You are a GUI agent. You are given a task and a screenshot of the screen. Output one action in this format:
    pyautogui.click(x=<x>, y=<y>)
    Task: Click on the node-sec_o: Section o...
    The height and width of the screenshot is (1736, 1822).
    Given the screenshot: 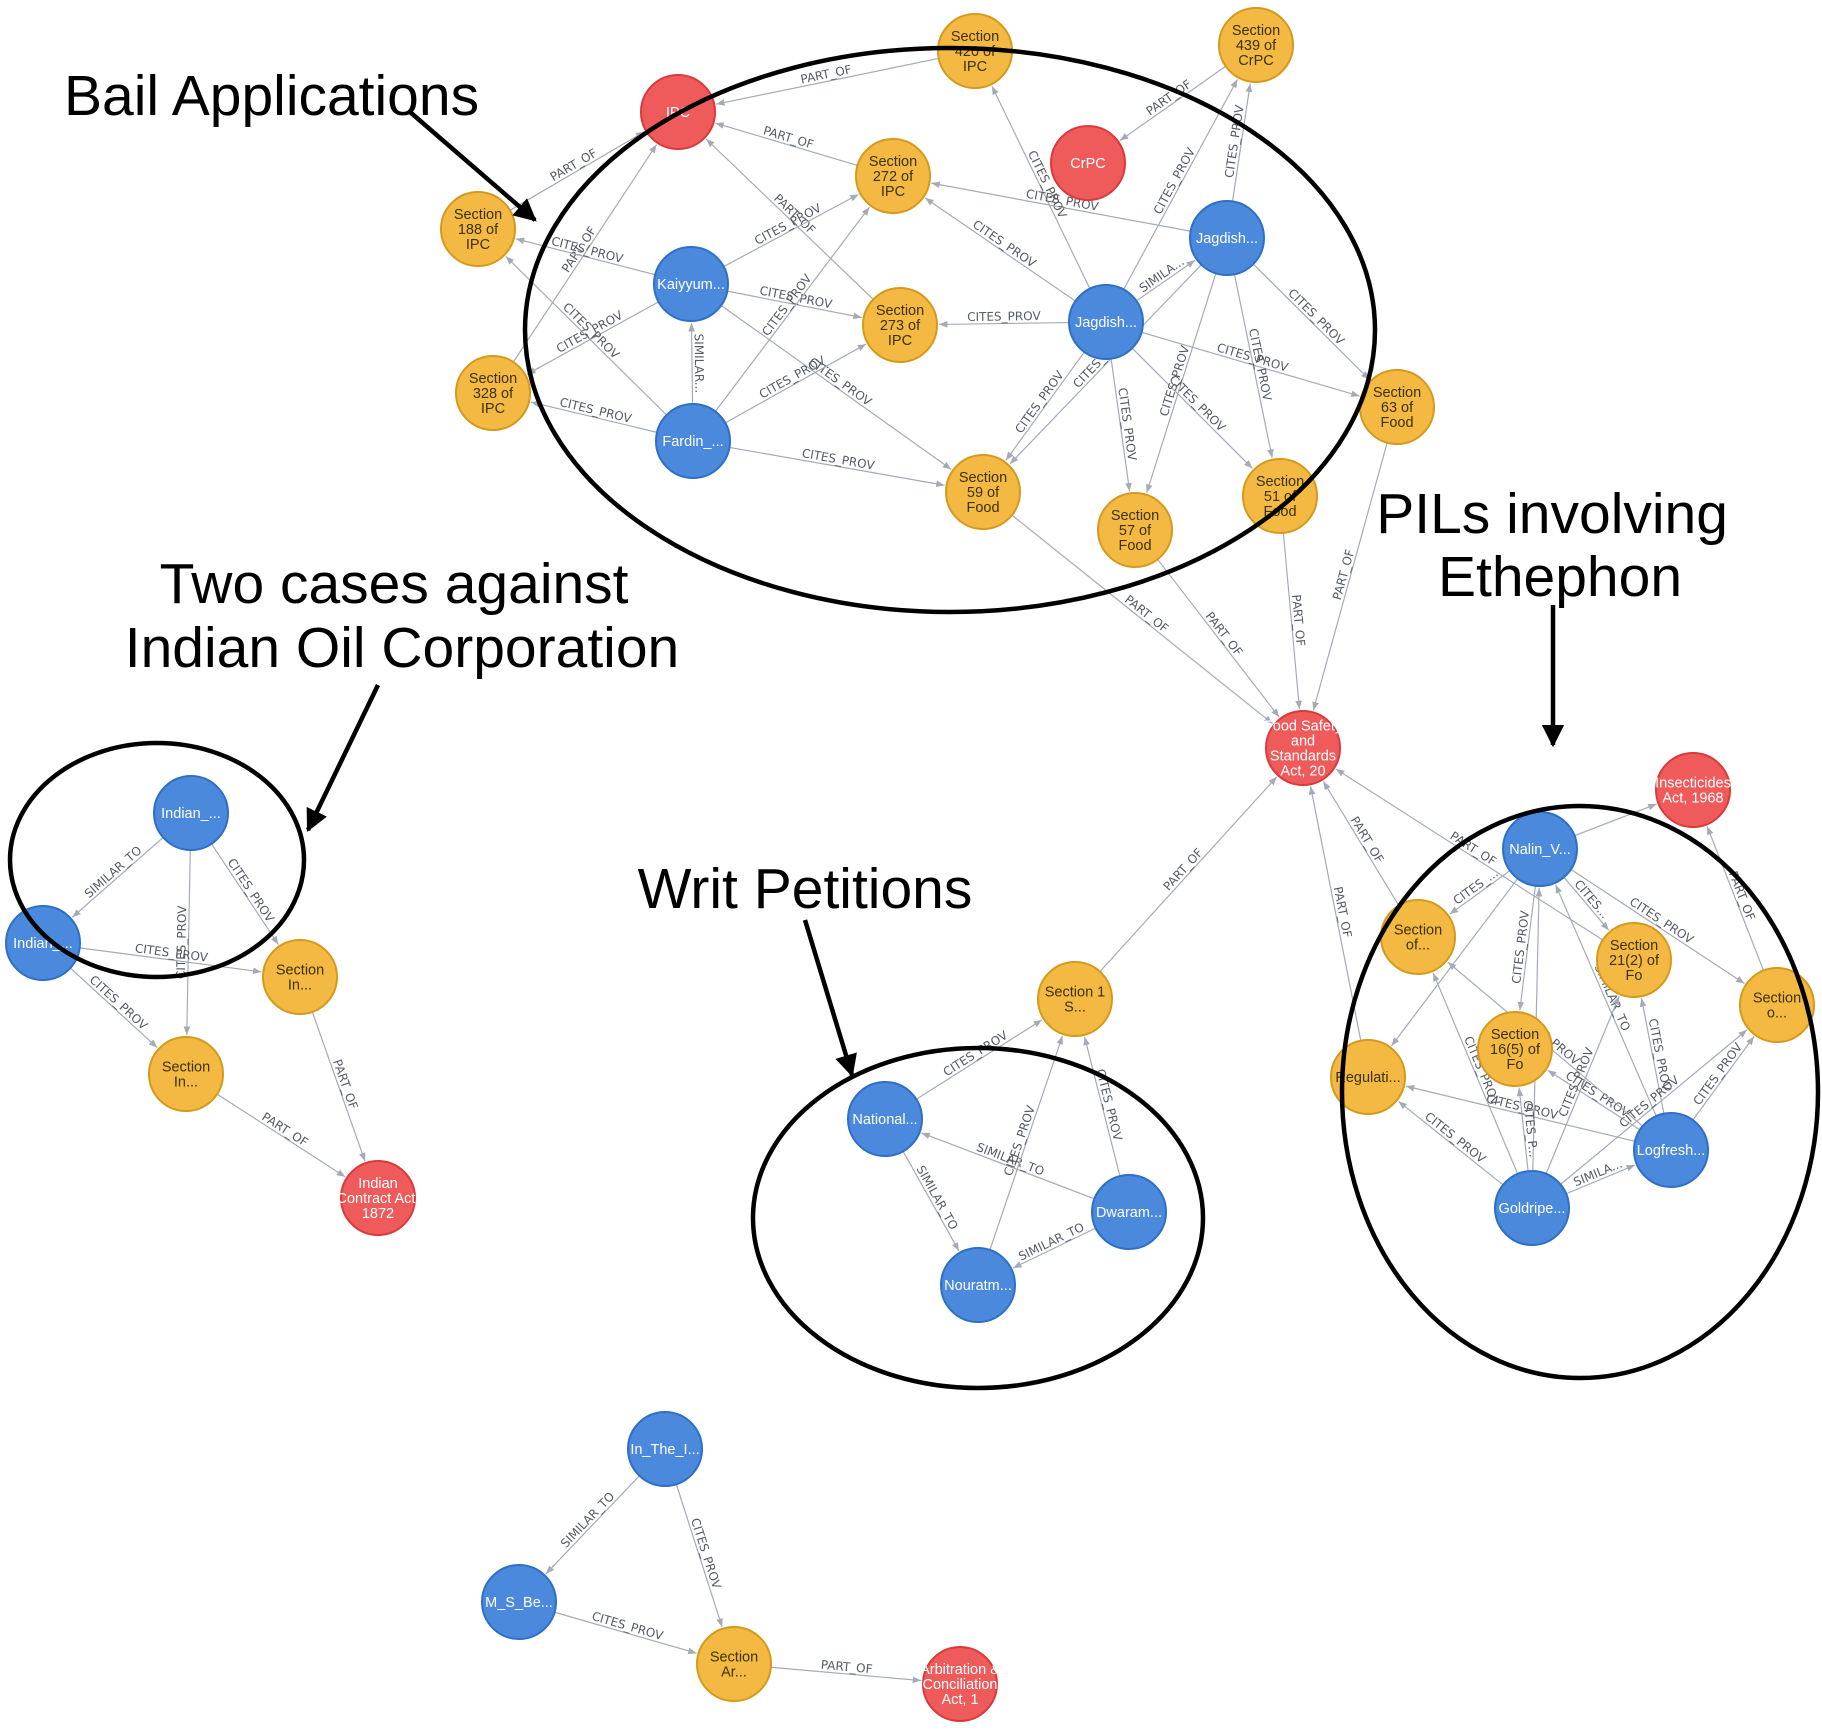 What is the action you would take?
    pyautogui.click(x=1777, y=1005)
    